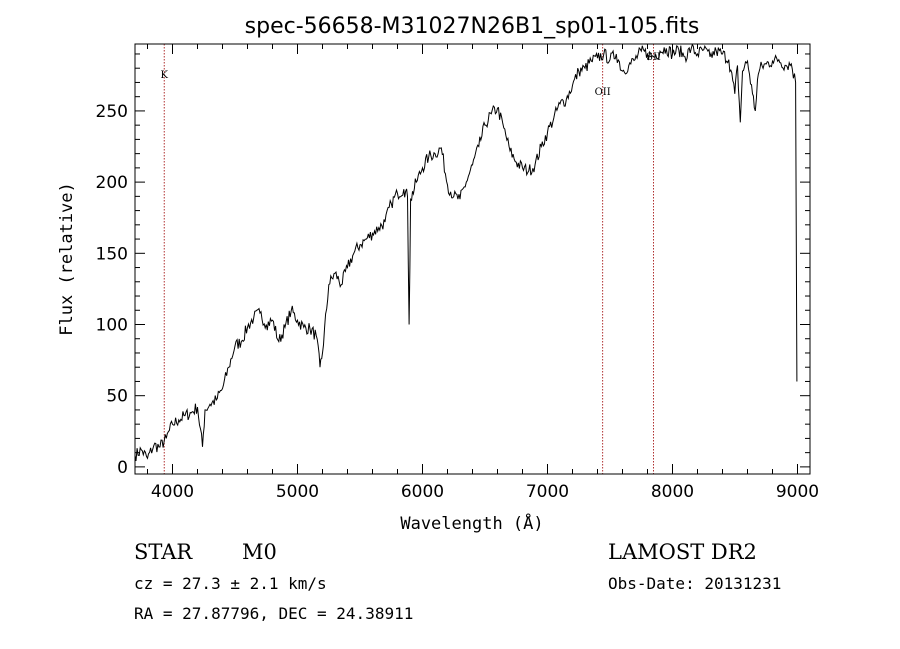 The image size is (900, 649). I want to click on ra-dec: RA = 27.87796, DEC = 24.38911, so click(274, 613).